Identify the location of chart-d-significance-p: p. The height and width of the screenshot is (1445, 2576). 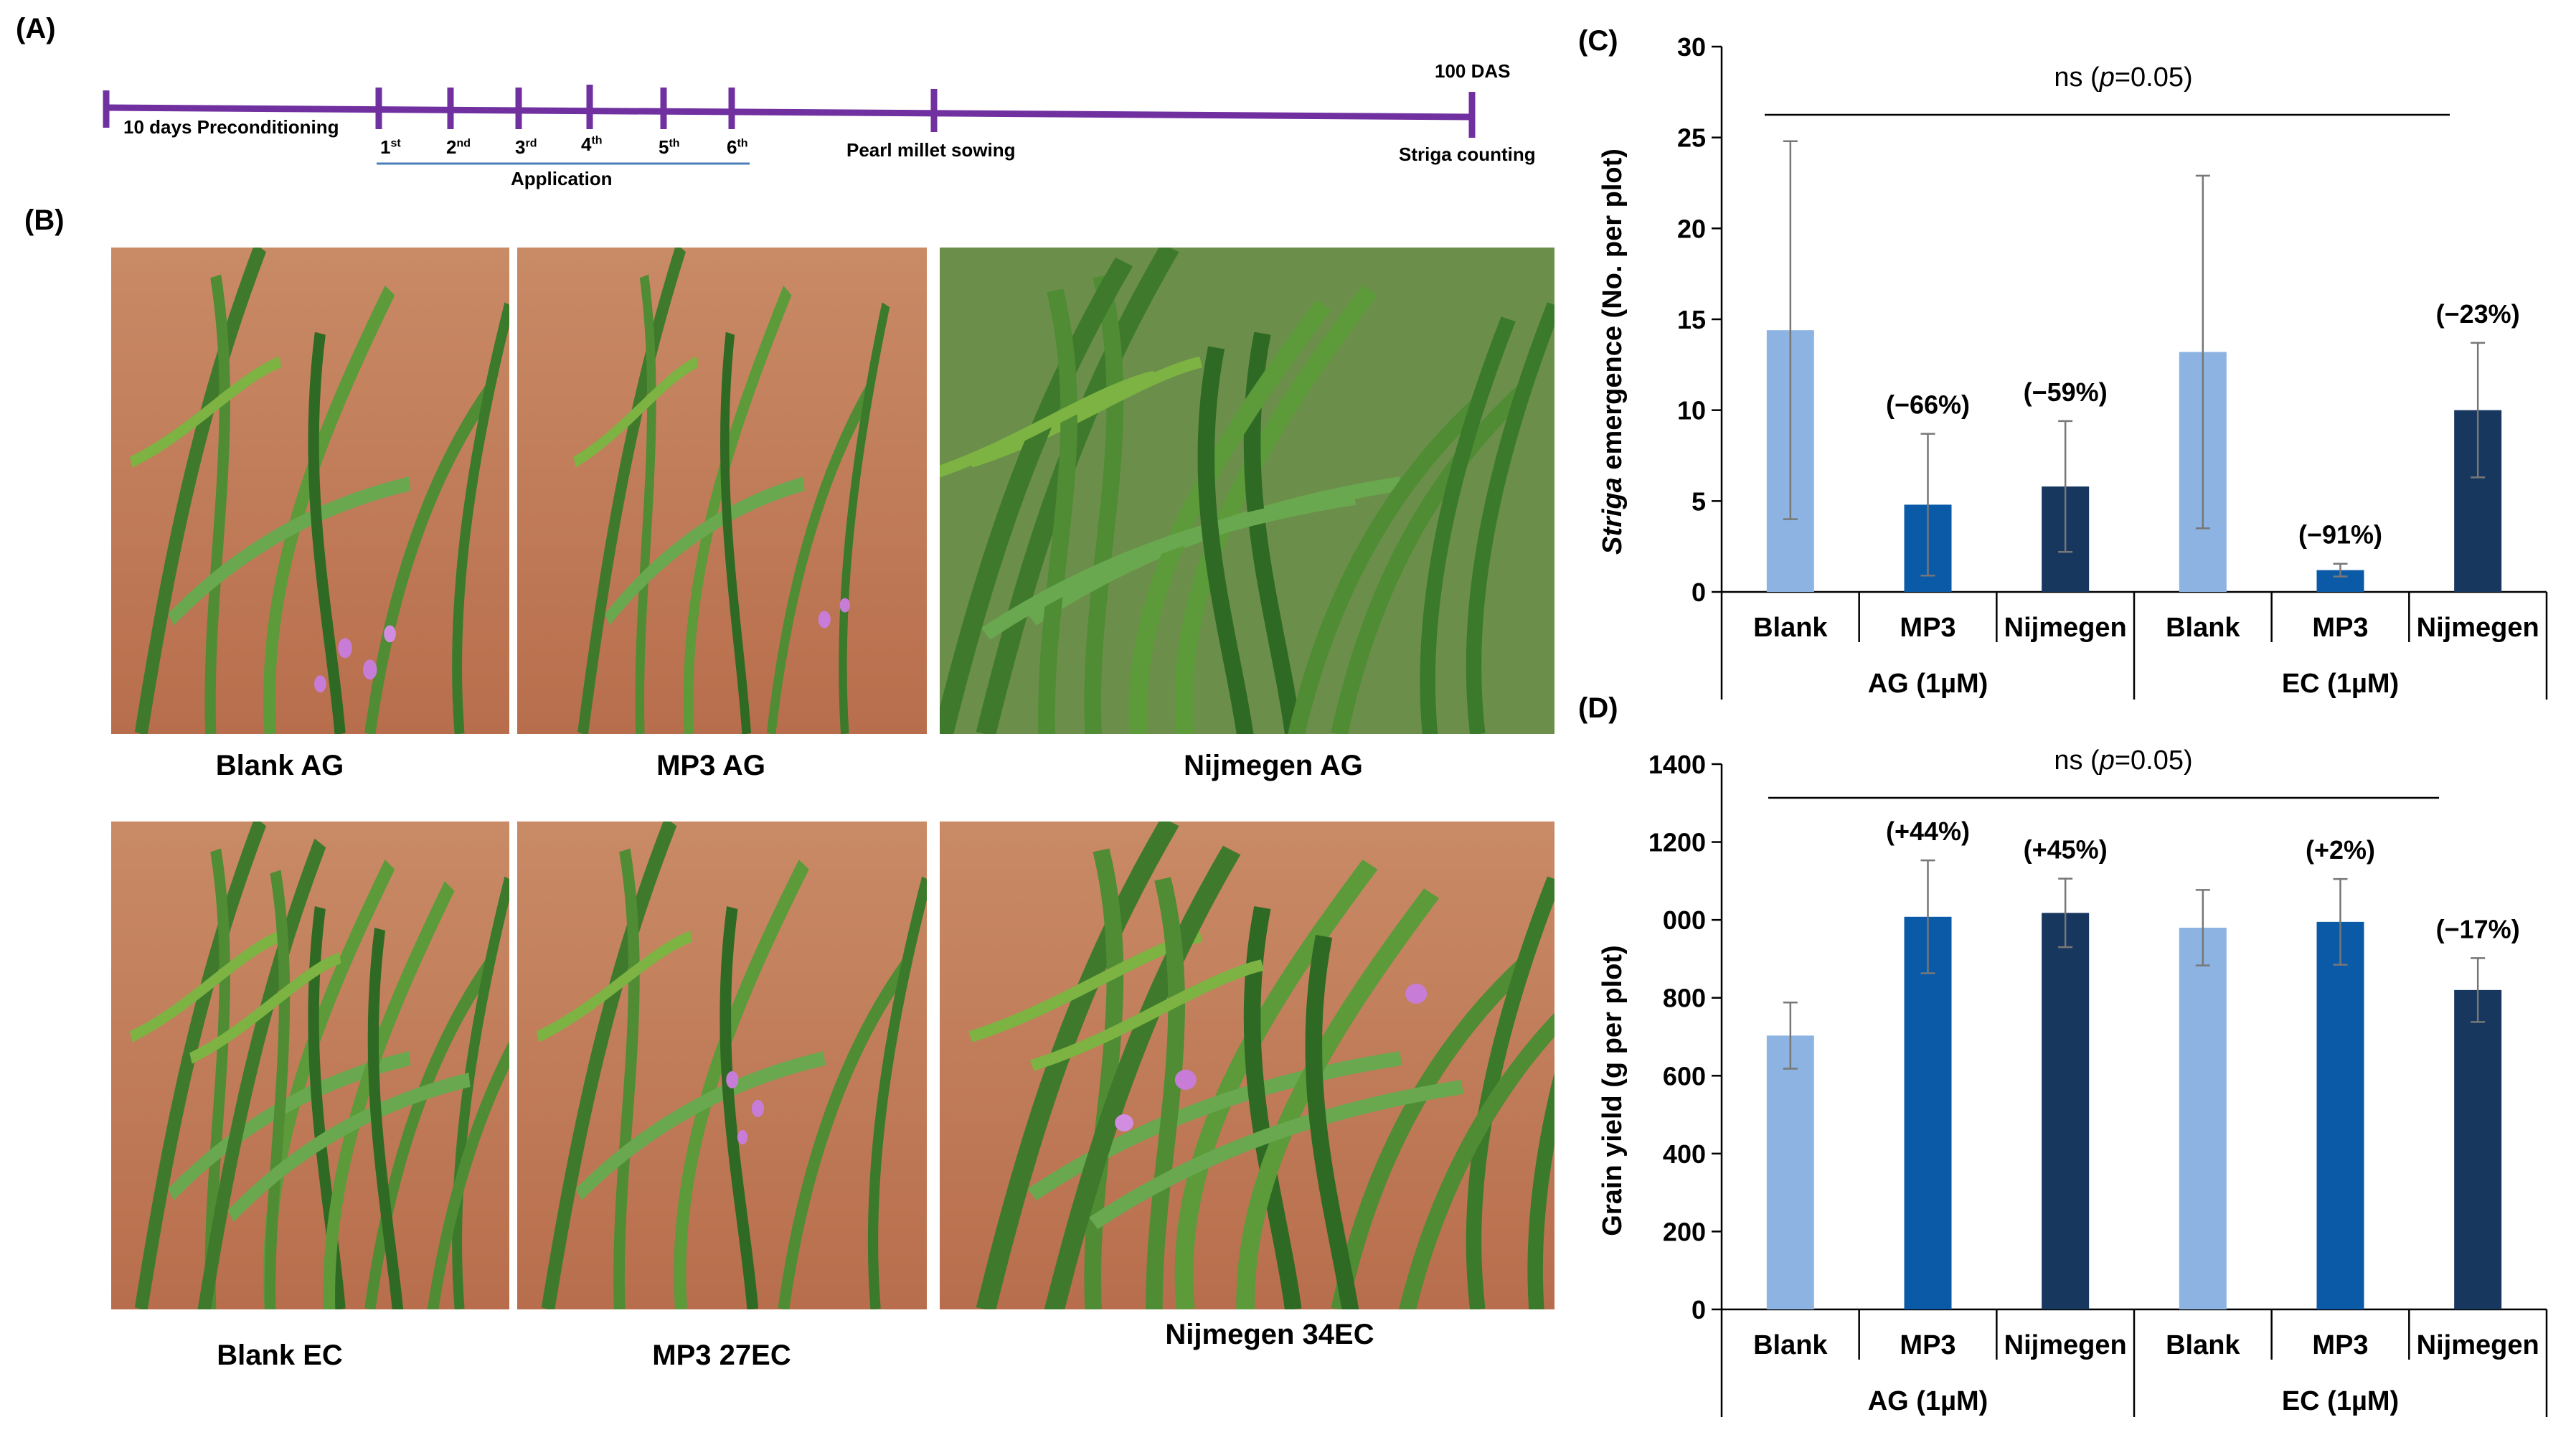
(2107, 760).